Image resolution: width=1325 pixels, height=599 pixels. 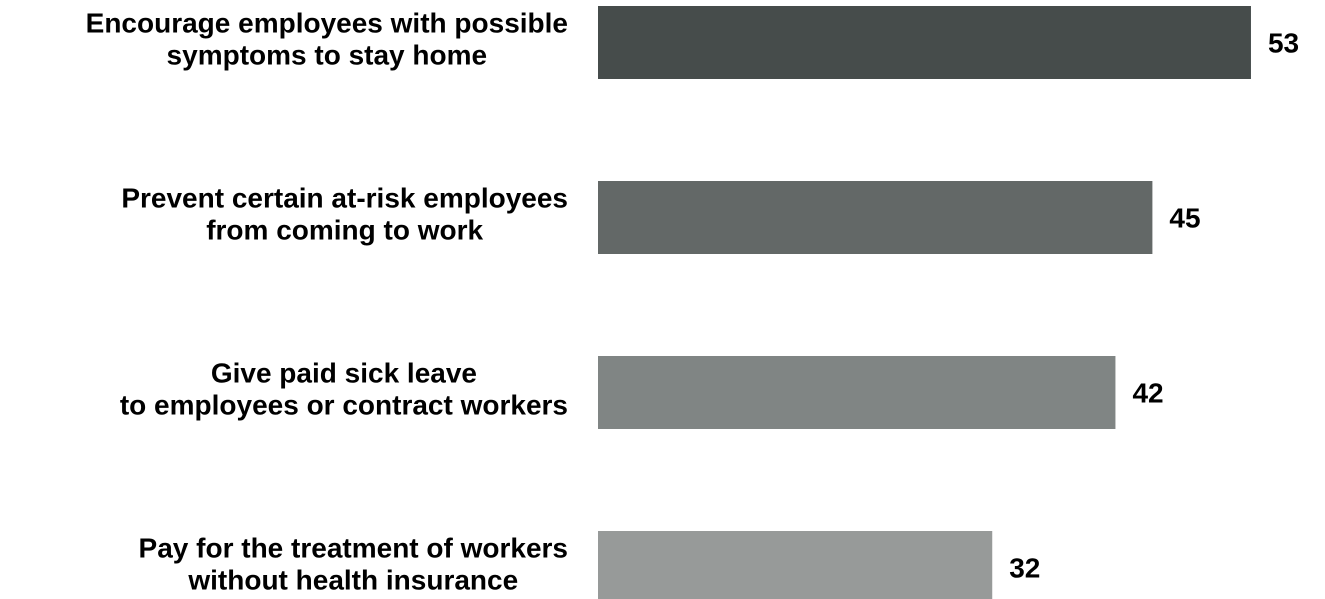 I want to click on category-label-2-line-1: Prevent certain at-risk employees, so click(x=344, y=198).